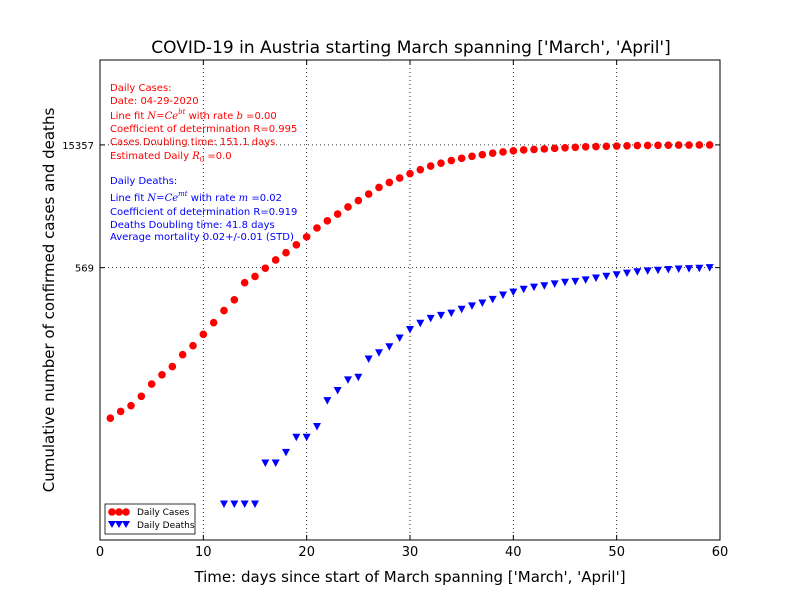 Image resolution: width=800 pixels, height=600 pixels. What do you see at coordinates (192, 142) in the screenshot?
I see `cases-annotation-doubling: Cases Doubling time: 151.1 days` at bounding box center [192, 142].